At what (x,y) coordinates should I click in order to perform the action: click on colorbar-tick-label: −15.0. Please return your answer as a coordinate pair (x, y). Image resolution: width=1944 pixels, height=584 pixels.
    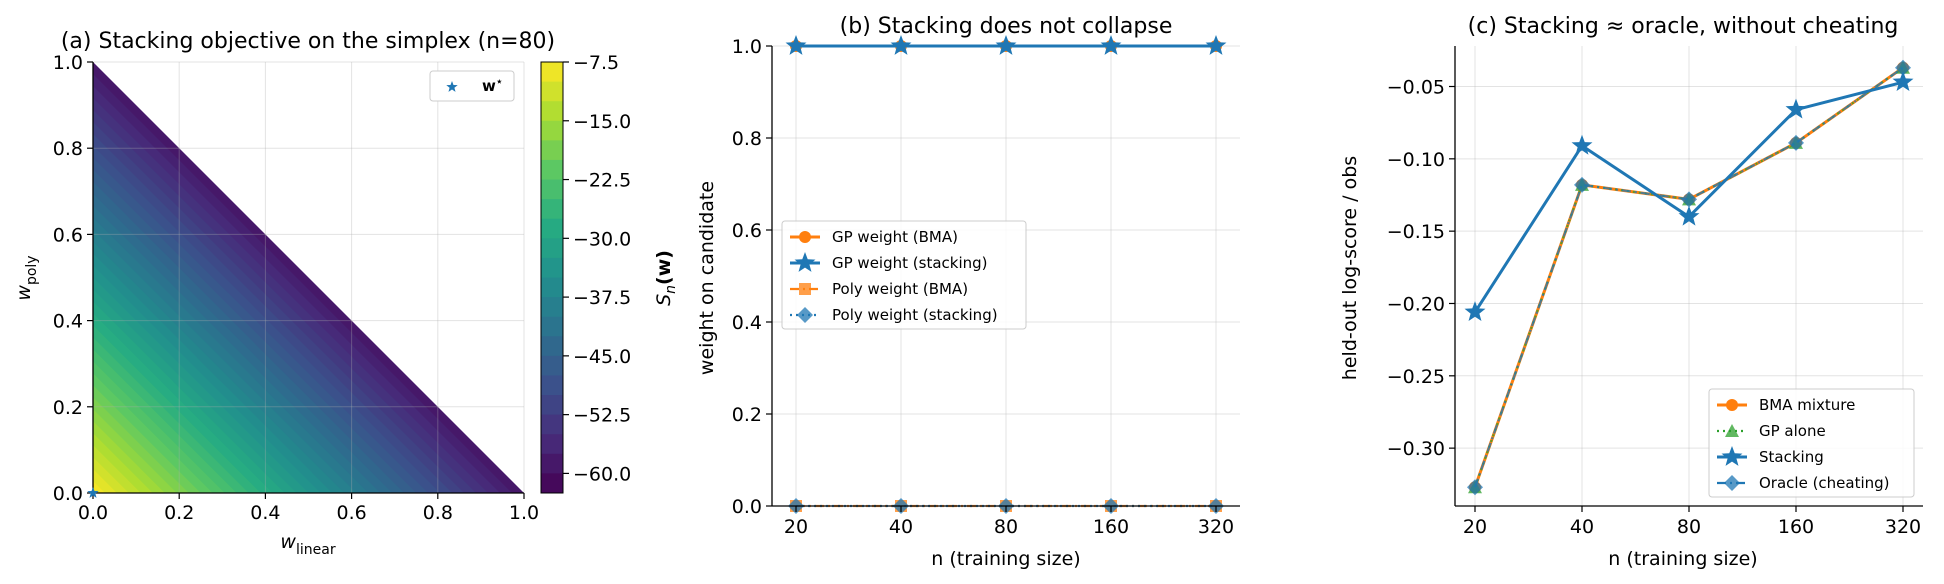
    Looking at the image, I should click on (602, 122).